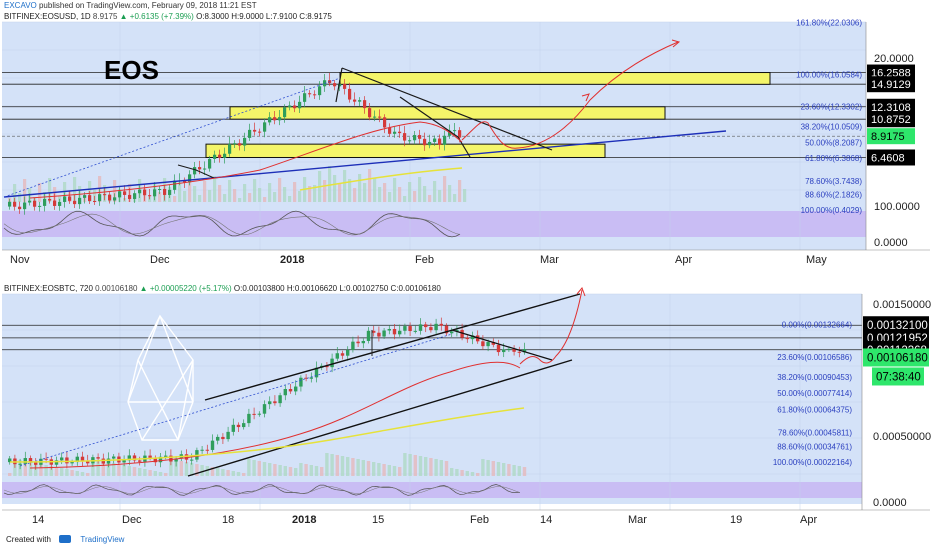  I want to click on top-osc-signal, so click(232, 224).